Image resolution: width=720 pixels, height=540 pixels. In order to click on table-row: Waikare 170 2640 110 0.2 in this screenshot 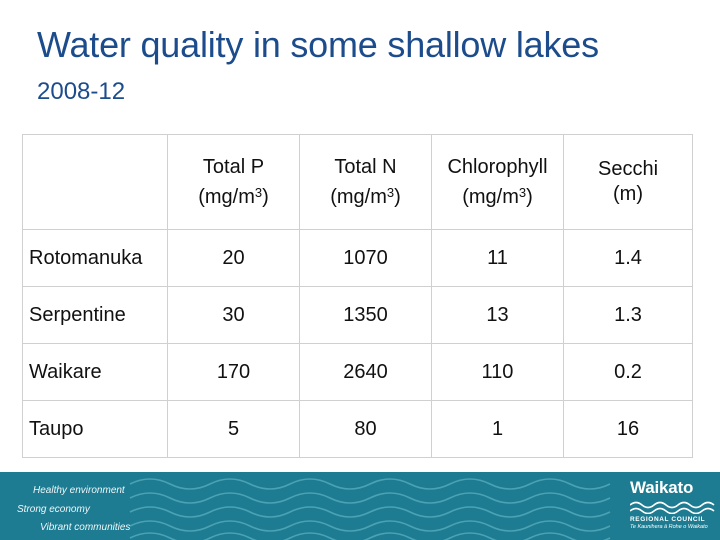, I will do `click(357, 372)`.